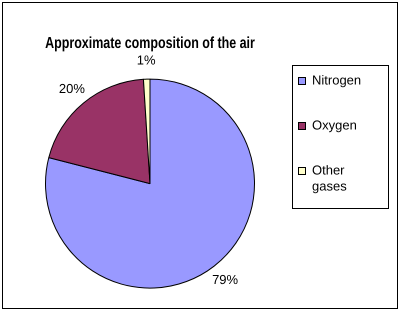 Image resolution: width=400 pixels, height=311 pixels. Describe the element at coordinates (225, 279) in the screenshot. I see `data-label: 79%` at that location.